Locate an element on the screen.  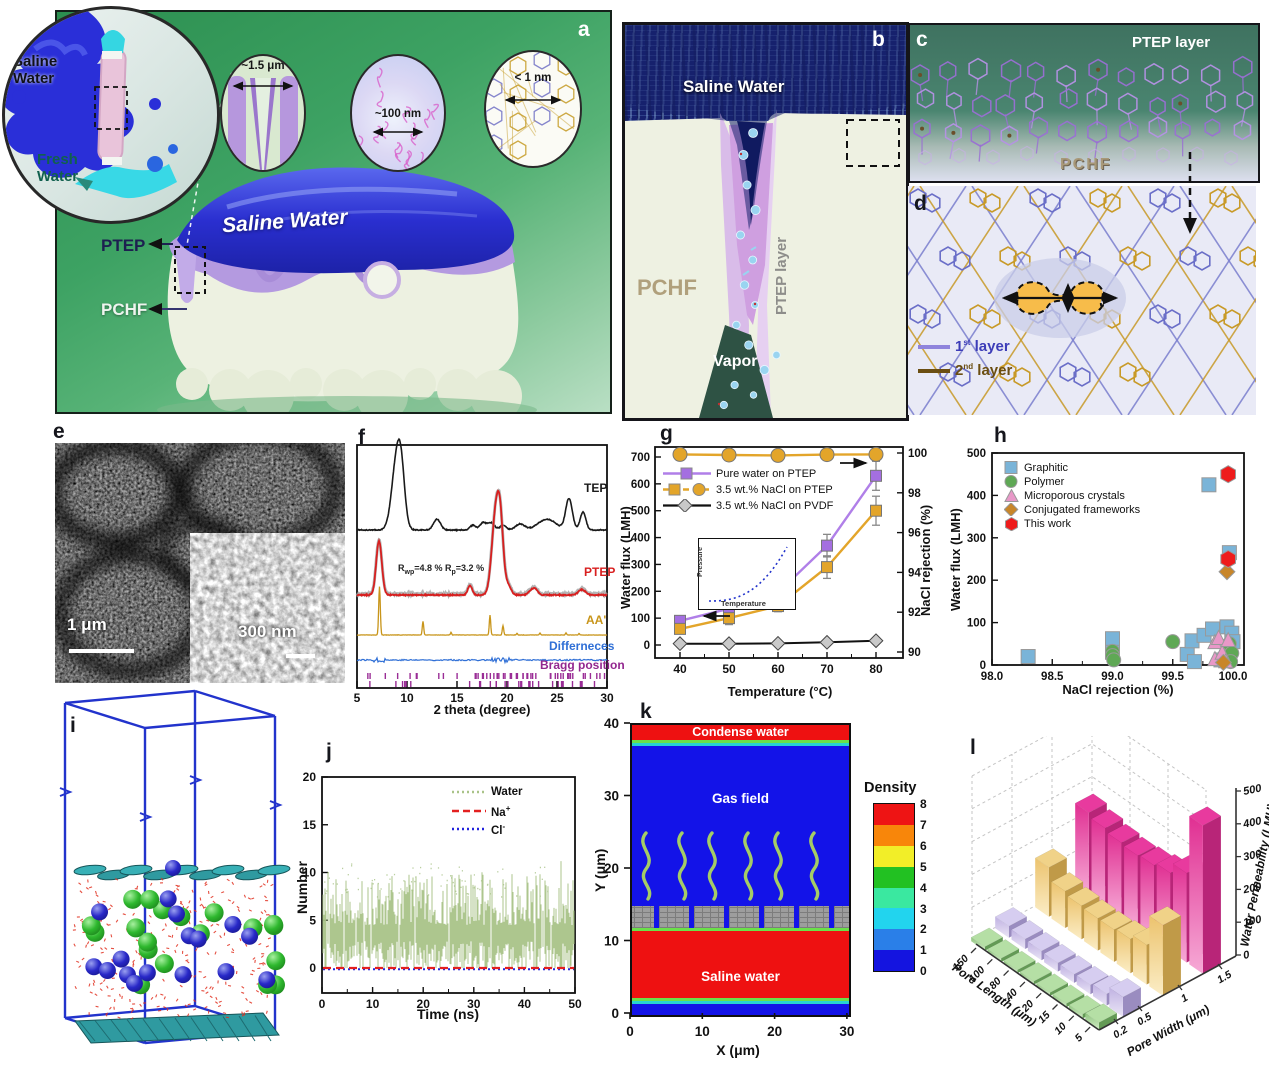
g-inset-xlabel: Temperature is located at coordinates (743, 603).